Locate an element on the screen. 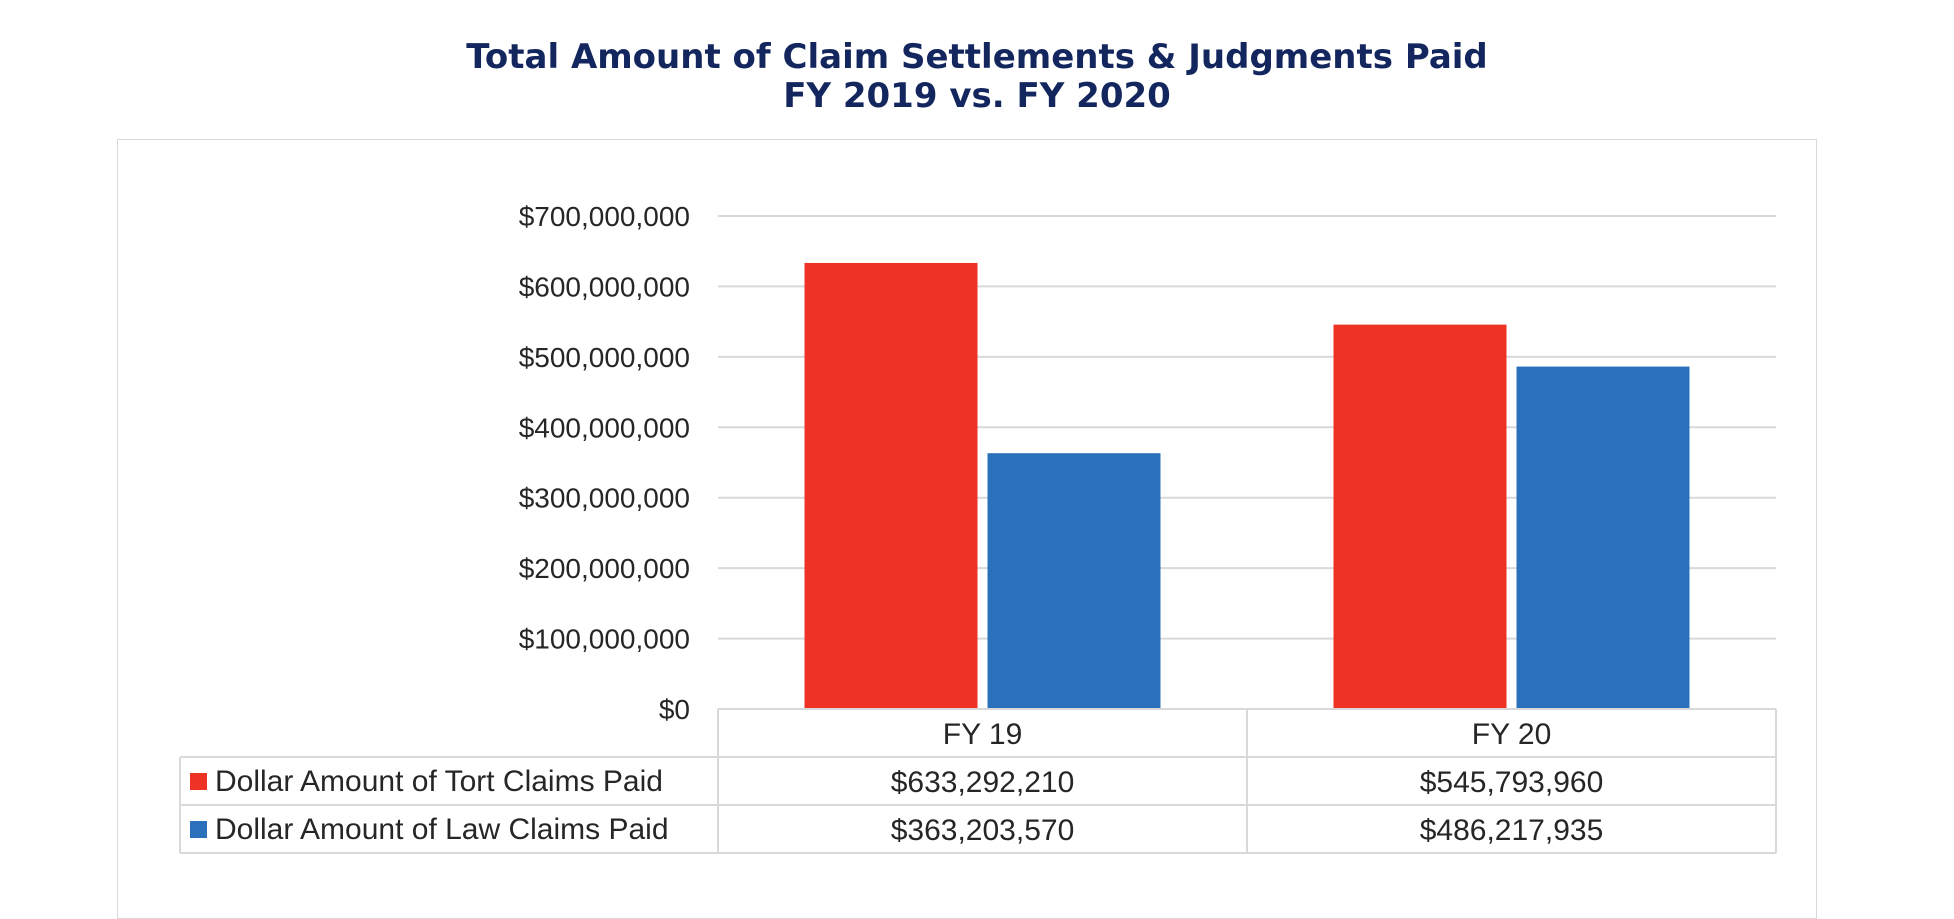 This screenshot has height=919, width=1954. y-tick-label: $0 is located at coordinates (674, 709).